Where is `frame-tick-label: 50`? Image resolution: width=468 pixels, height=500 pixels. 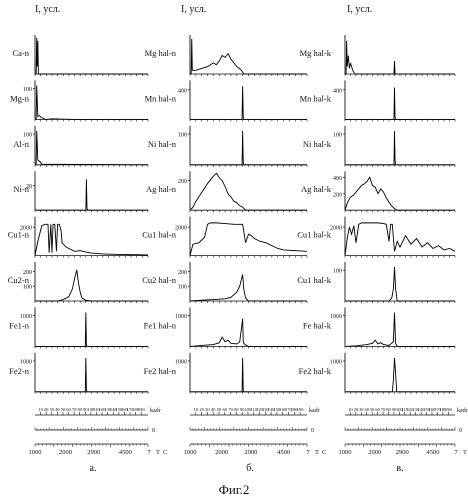 frame-tick-label: 50 is located at coordinates (63, 409).